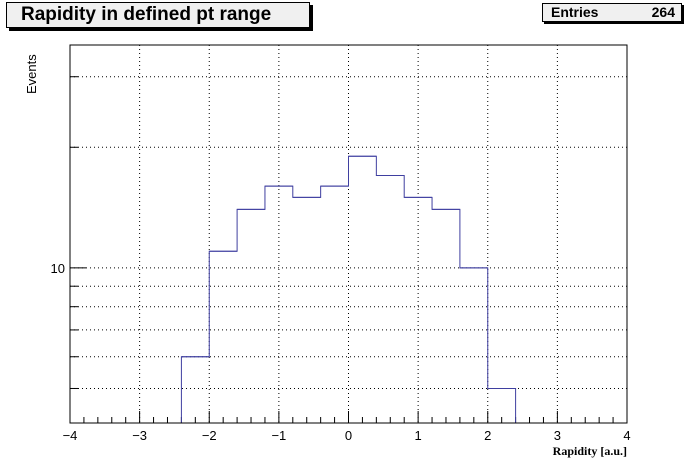 This screenshot has width=696, height=472. Describe the element at coordinates (348, 435) in the screenshot. I see `x-tick-label: 0` at that location.